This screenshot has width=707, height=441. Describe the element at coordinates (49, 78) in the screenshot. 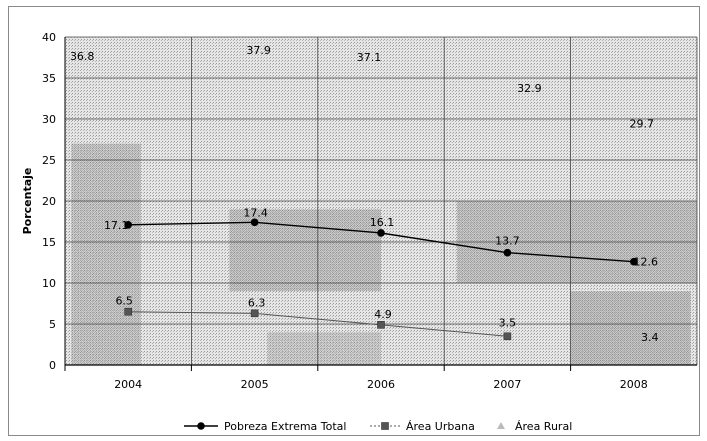

I see `y-tick-label: 35` at that location.